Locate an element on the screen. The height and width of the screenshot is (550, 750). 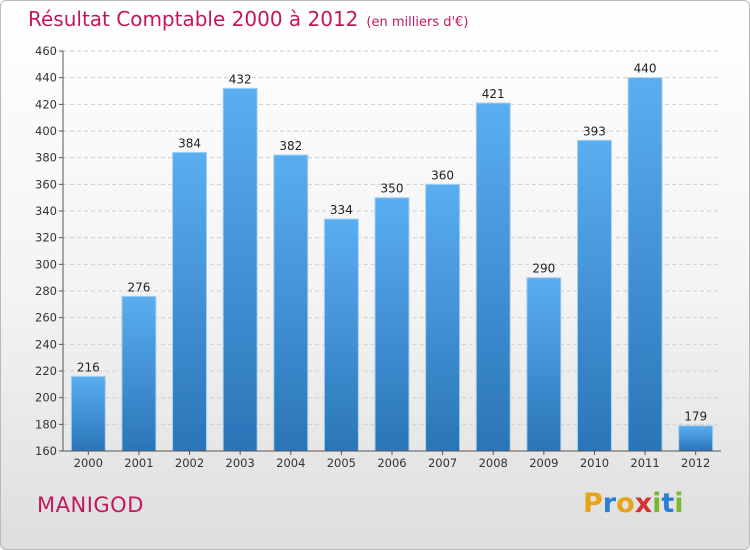
data-label: 290 is located at coordinates (543, 269).